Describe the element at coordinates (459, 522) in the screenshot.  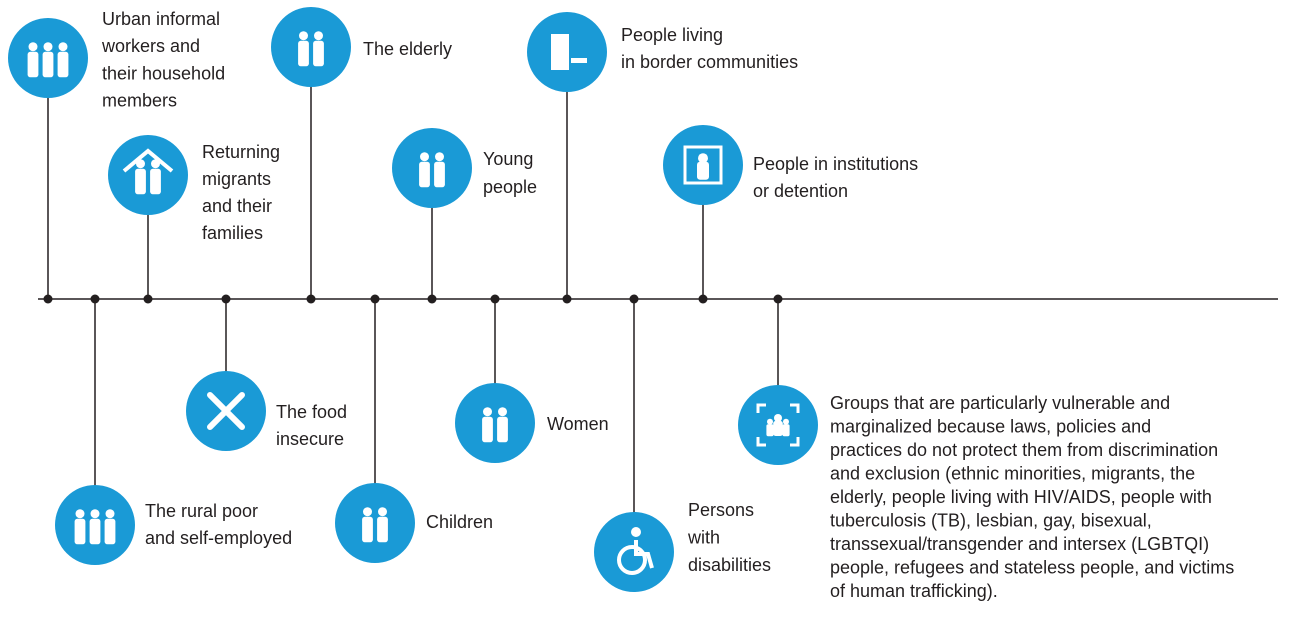
I see `node-label: Children` at that location.